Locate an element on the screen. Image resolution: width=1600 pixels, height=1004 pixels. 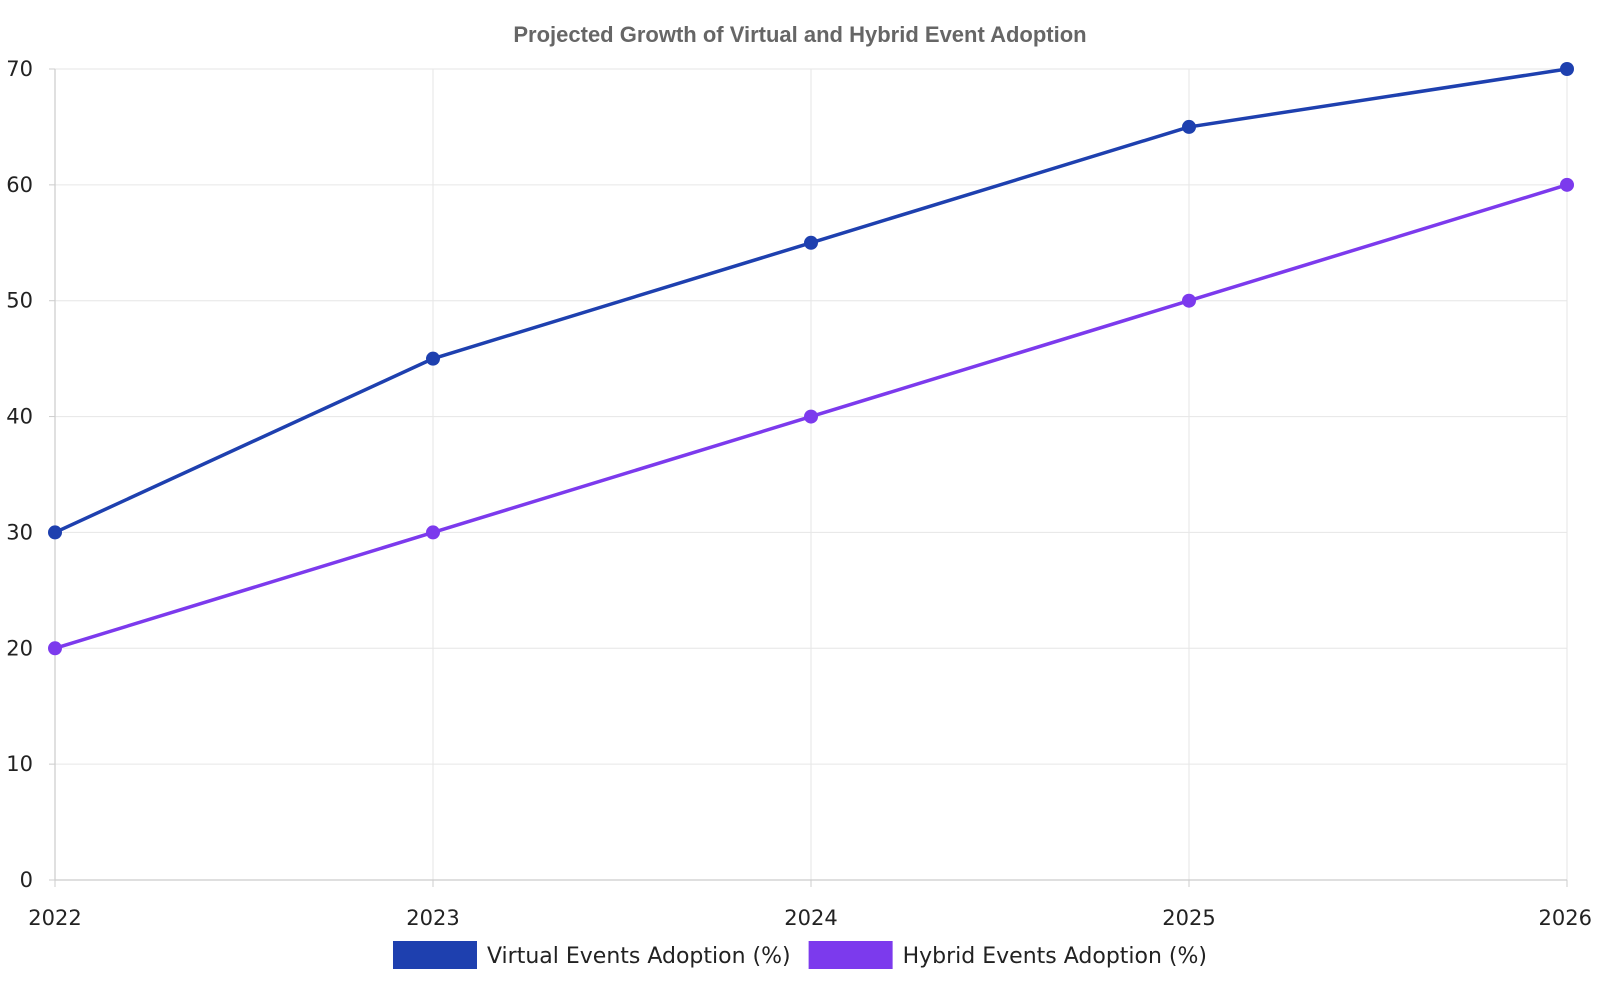
y-axis-ticks: 0 10 20 30 40 50 60 70 is located at coordinates (30, 474).